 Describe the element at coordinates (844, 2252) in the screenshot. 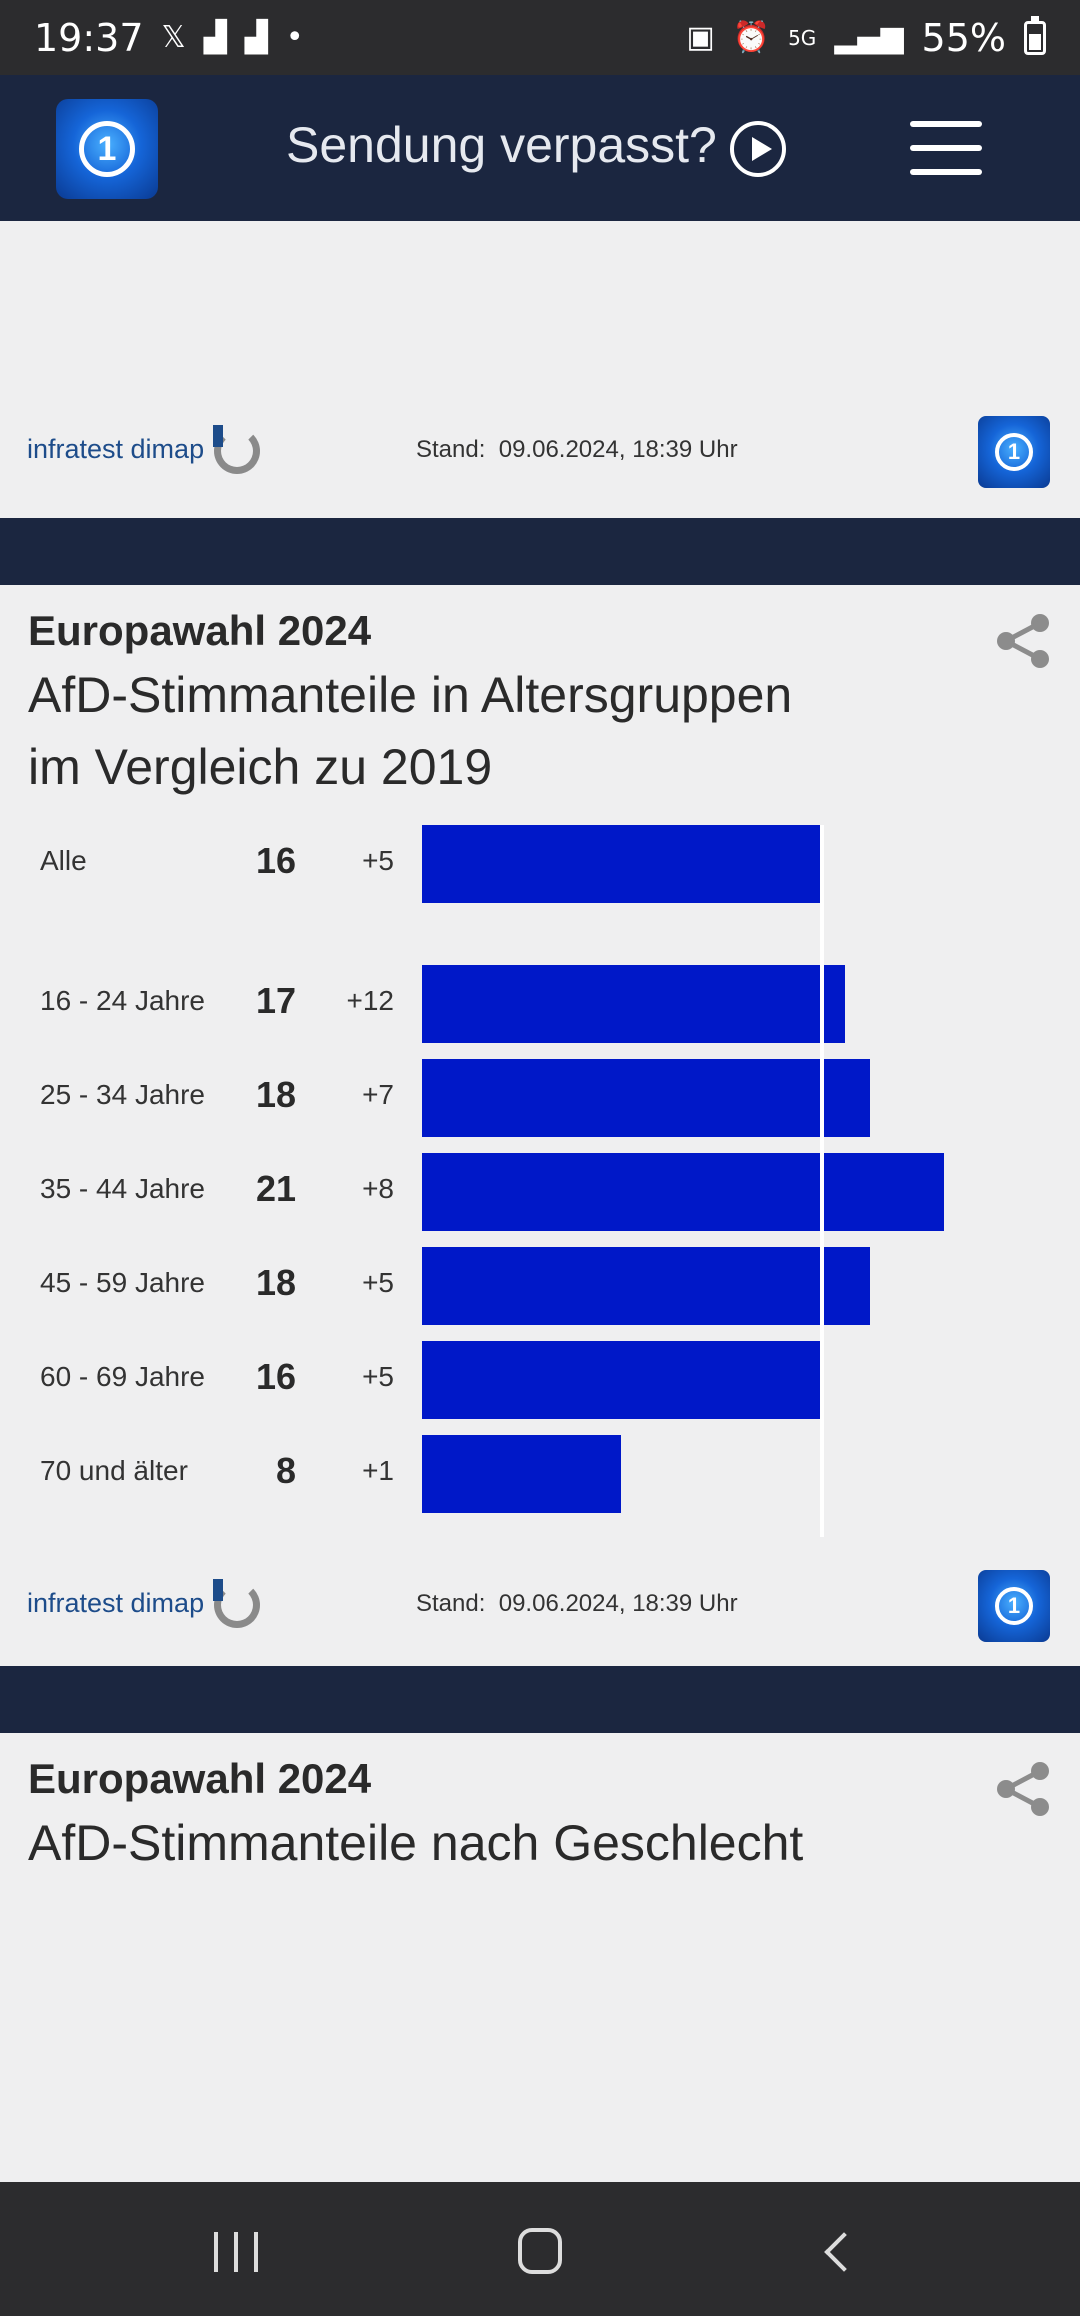

I see `back-icon` at that location.